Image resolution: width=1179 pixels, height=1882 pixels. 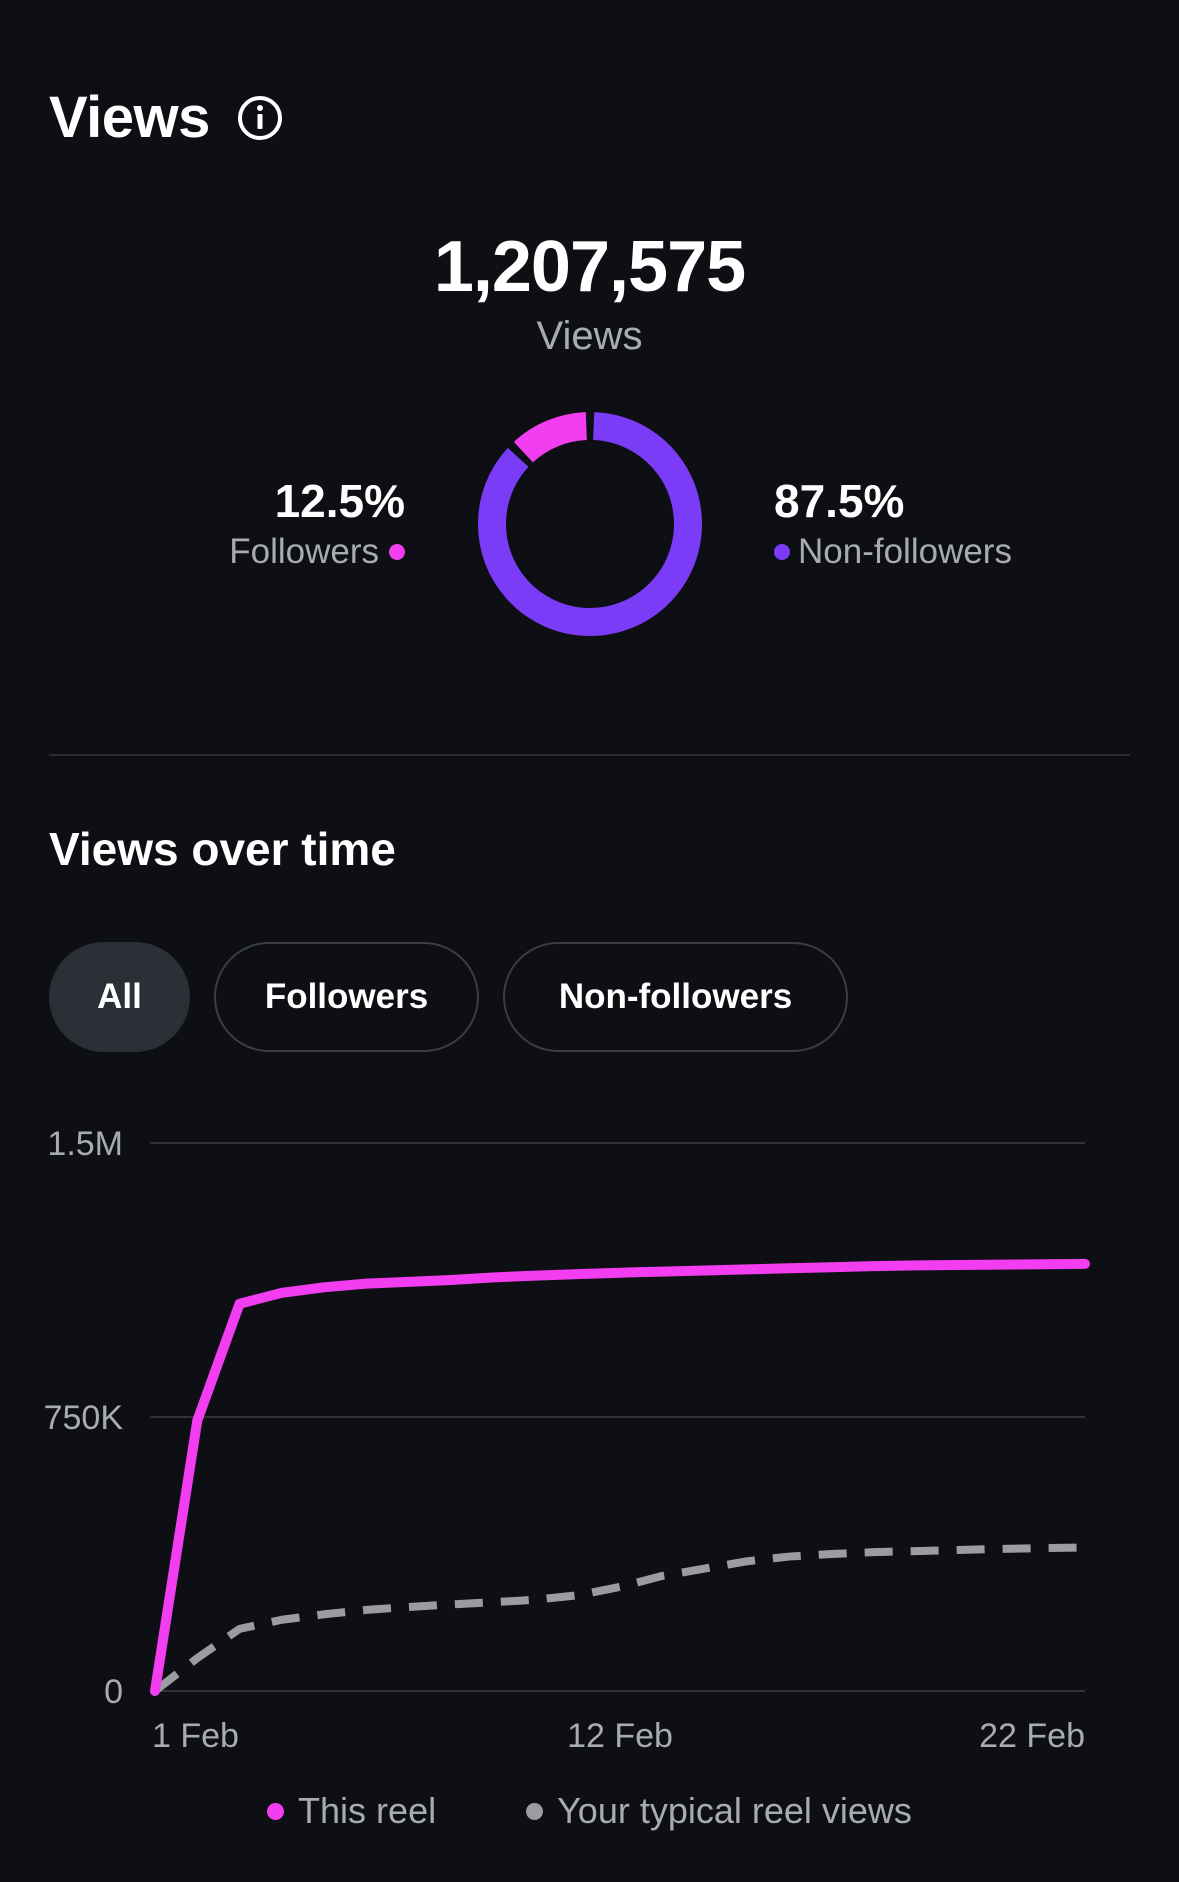 I want to click on info-icon, so click(x=260, y=118).